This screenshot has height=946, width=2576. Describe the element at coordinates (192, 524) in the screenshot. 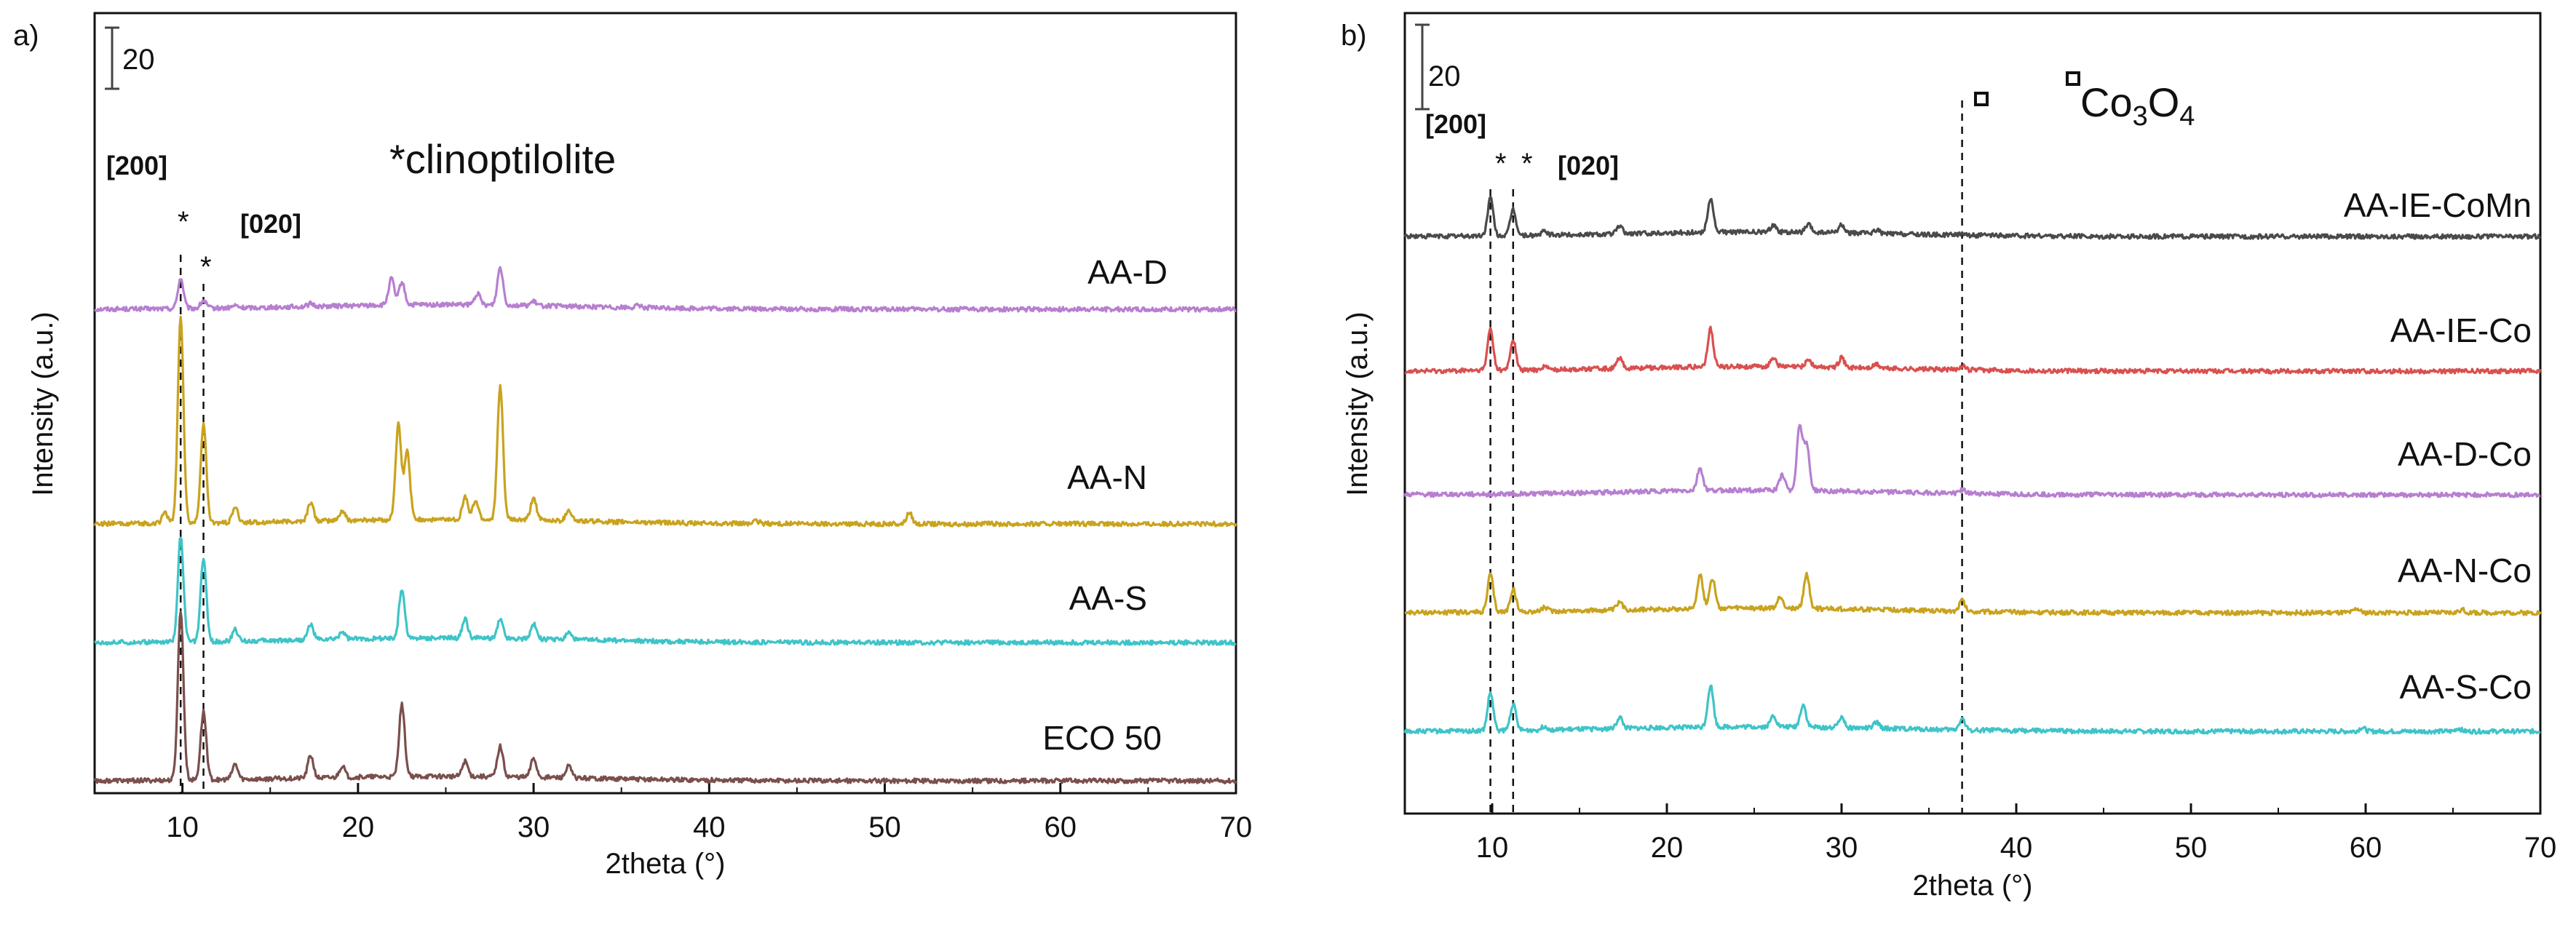

I see `panel-a-reference-lines` at that location.